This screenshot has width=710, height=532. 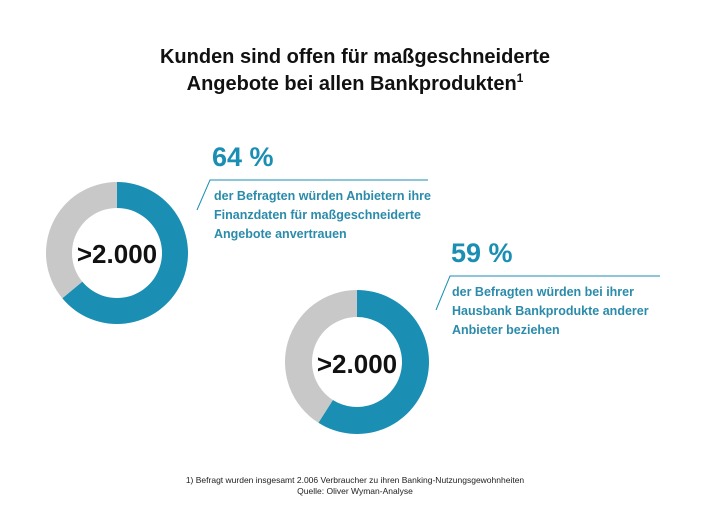 I want to click on description-1-line-3: Angebote anvertrauen, so click(x=280, y=234).